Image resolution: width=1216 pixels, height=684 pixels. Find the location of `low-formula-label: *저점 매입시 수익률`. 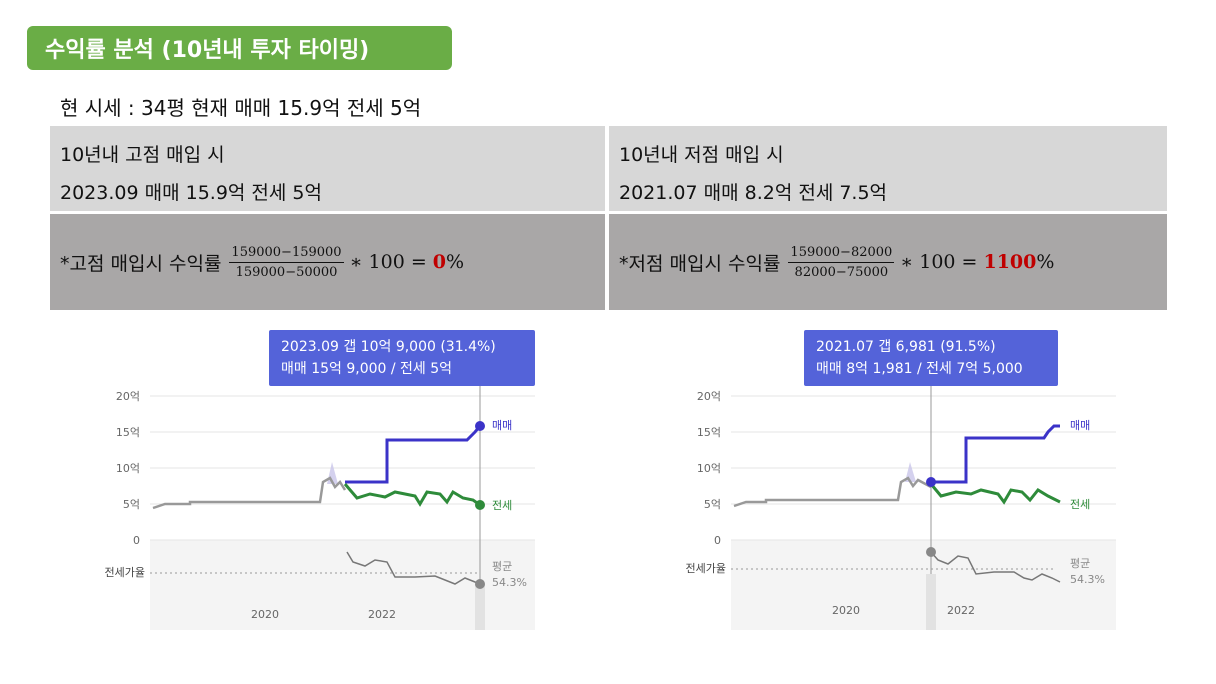

low-formula-label: *저점 매입시 수익률 is located at coordinates (700, 263).